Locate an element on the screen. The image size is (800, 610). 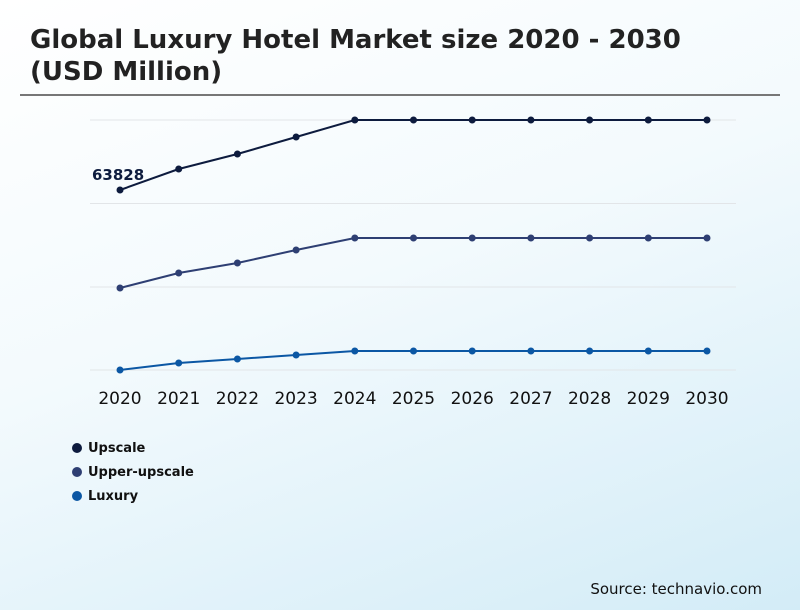
legend: Upscale Upper-upscale Luxury is located at coordinates (133, 472).